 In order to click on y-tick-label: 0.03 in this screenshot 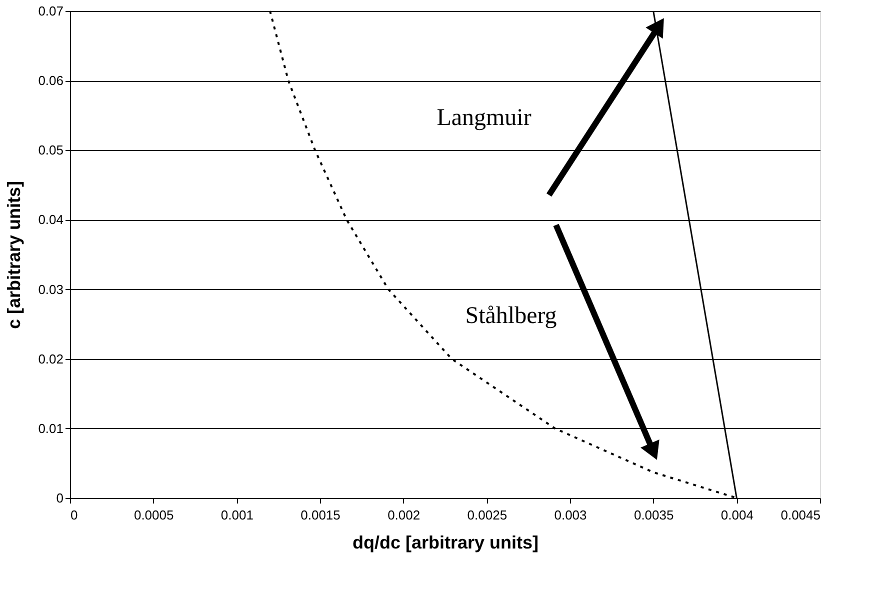, I will do `click(51, 289)`.